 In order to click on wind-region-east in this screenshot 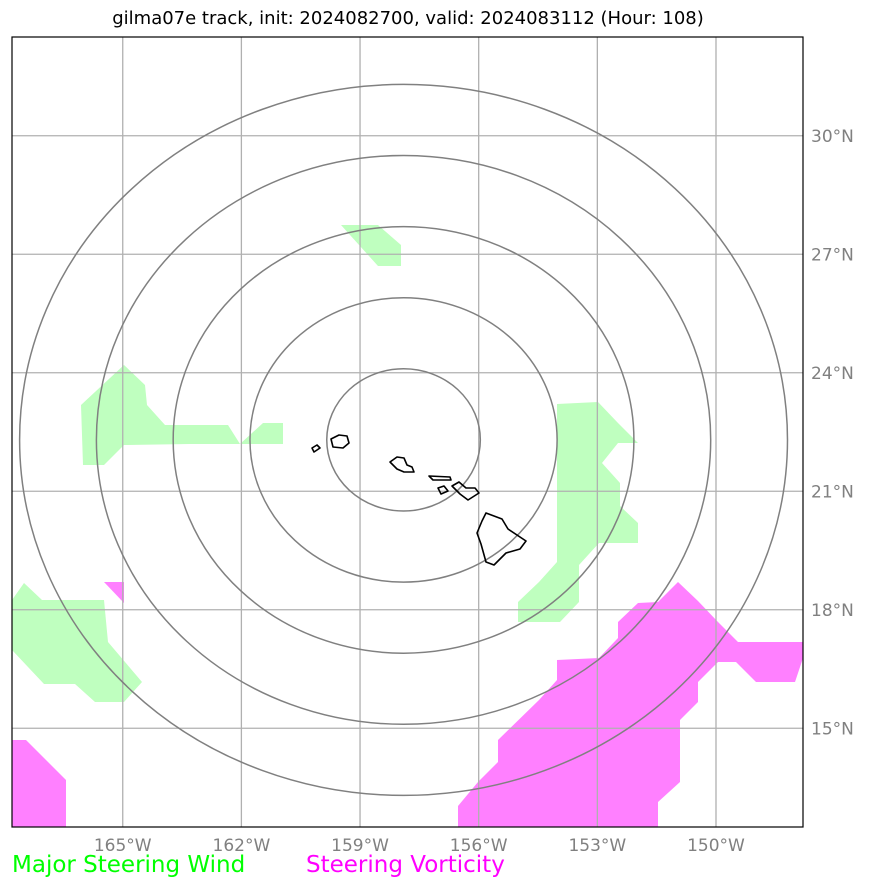, I will do `click(578, 512)`.